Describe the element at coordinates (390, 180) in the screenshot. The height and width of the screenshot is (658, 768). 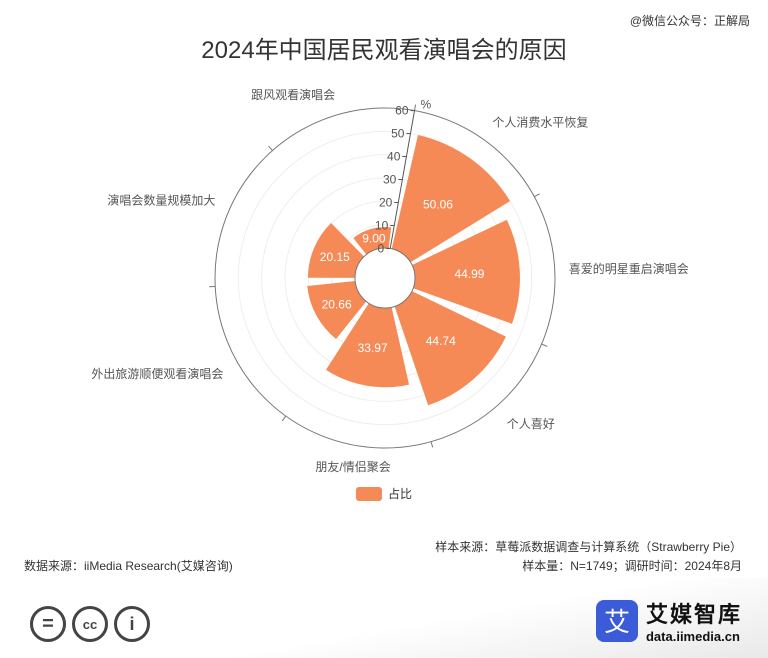
I see `radial-tick-label: 30` at that location.